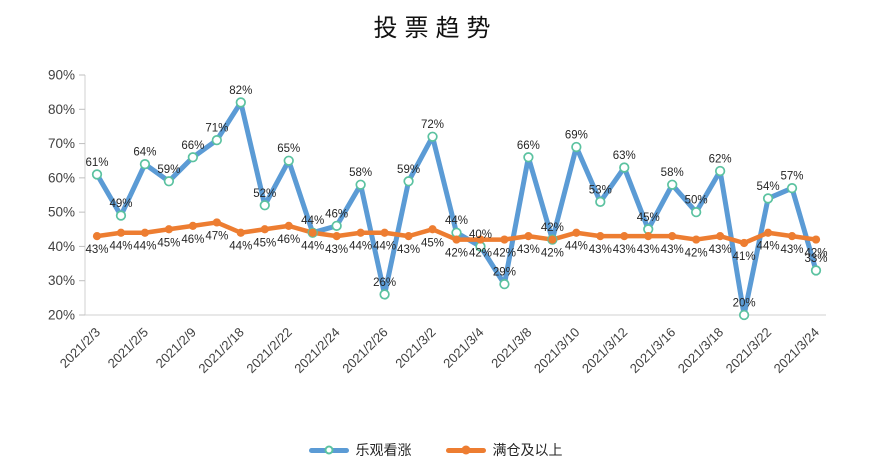 The height and width of the screenshot is (472, 871). I want to click on data-point-label: 72%, so click(432, 125).